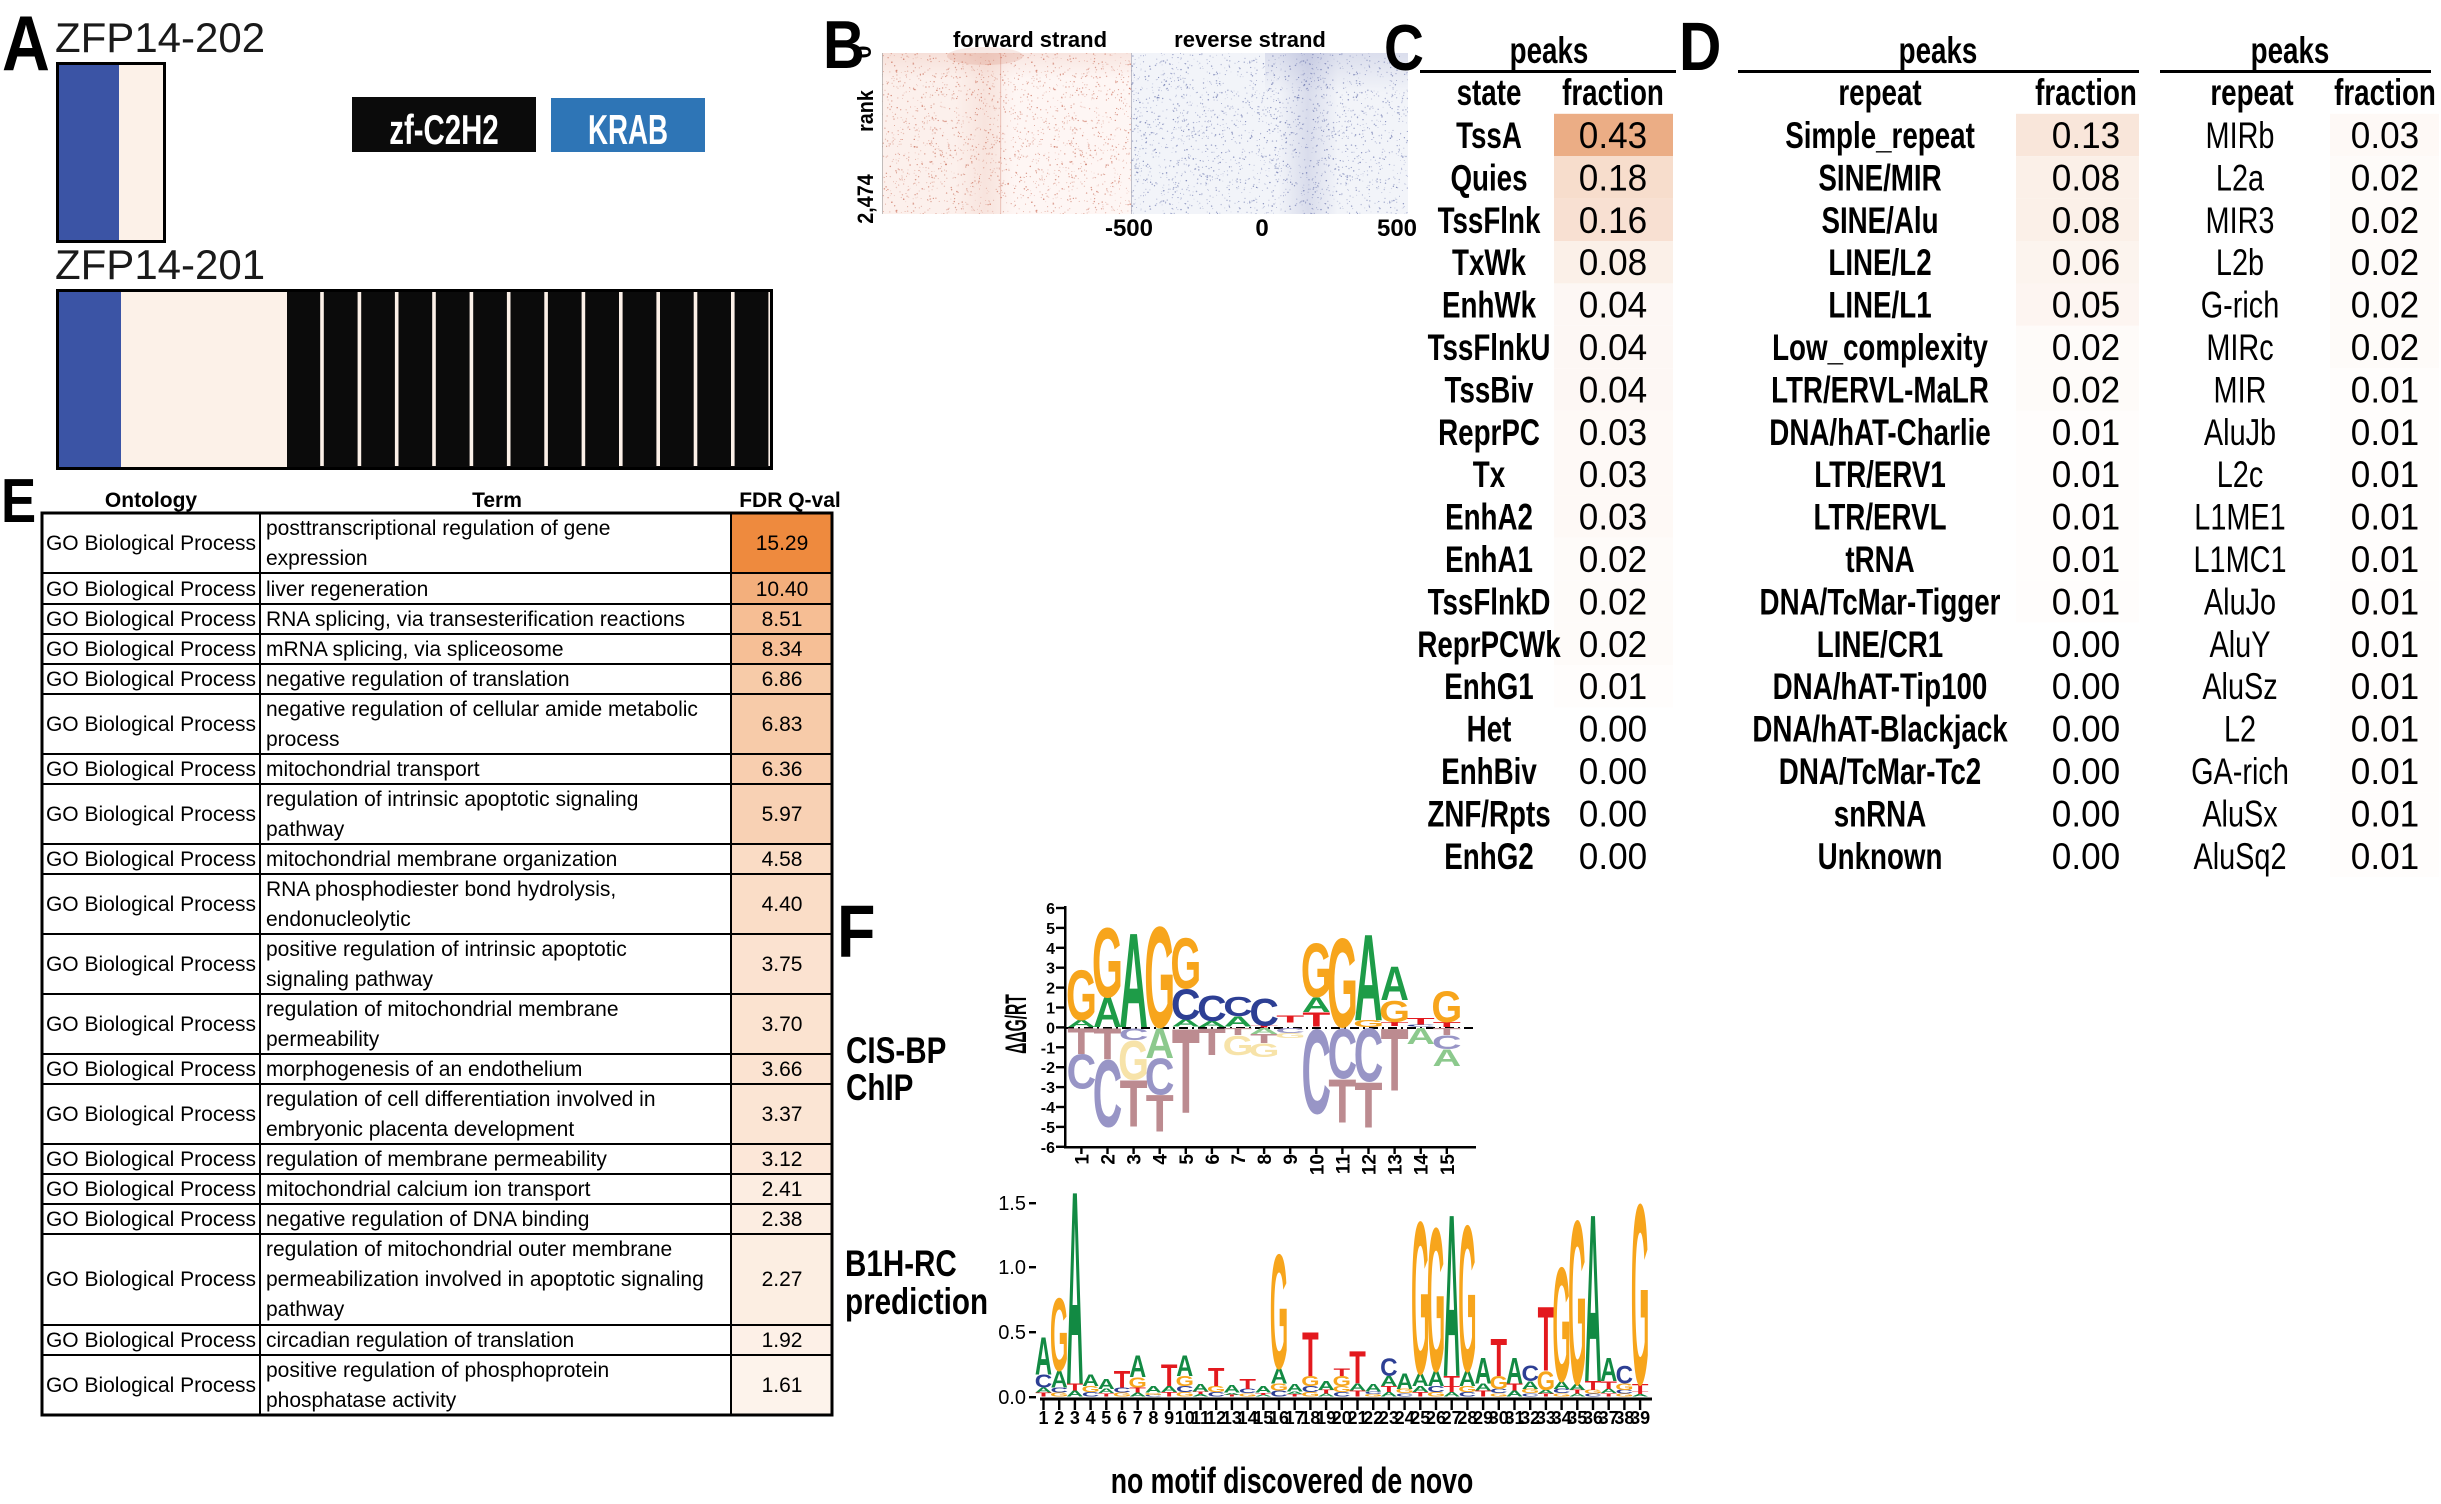  What do you see at coordinates (305, 1309) in the screenshot?
I see `svg-text: pathway` at bounding box center [305, 1309].